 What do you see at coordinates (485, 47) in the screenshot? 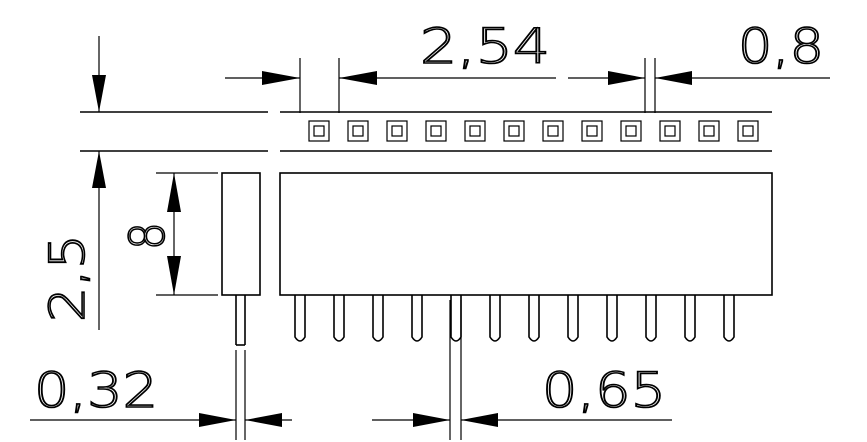
I see `pitch-label: 2,54` at bounding box center [485, 47].